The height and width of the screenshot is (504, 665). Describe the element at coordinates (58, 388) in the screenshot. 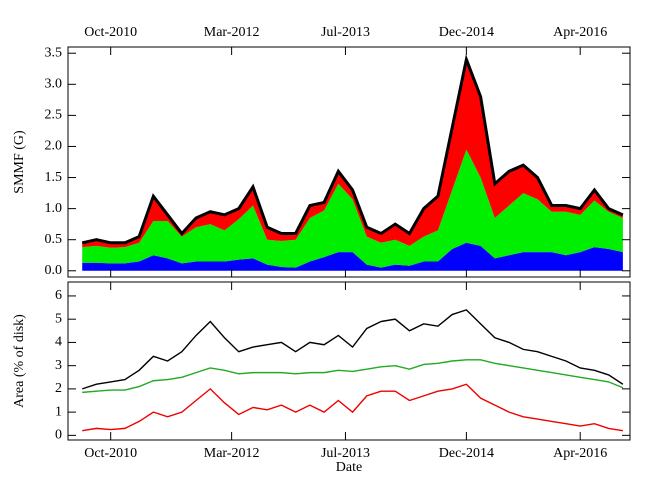

I see `y-tick-label: 2` at that location.